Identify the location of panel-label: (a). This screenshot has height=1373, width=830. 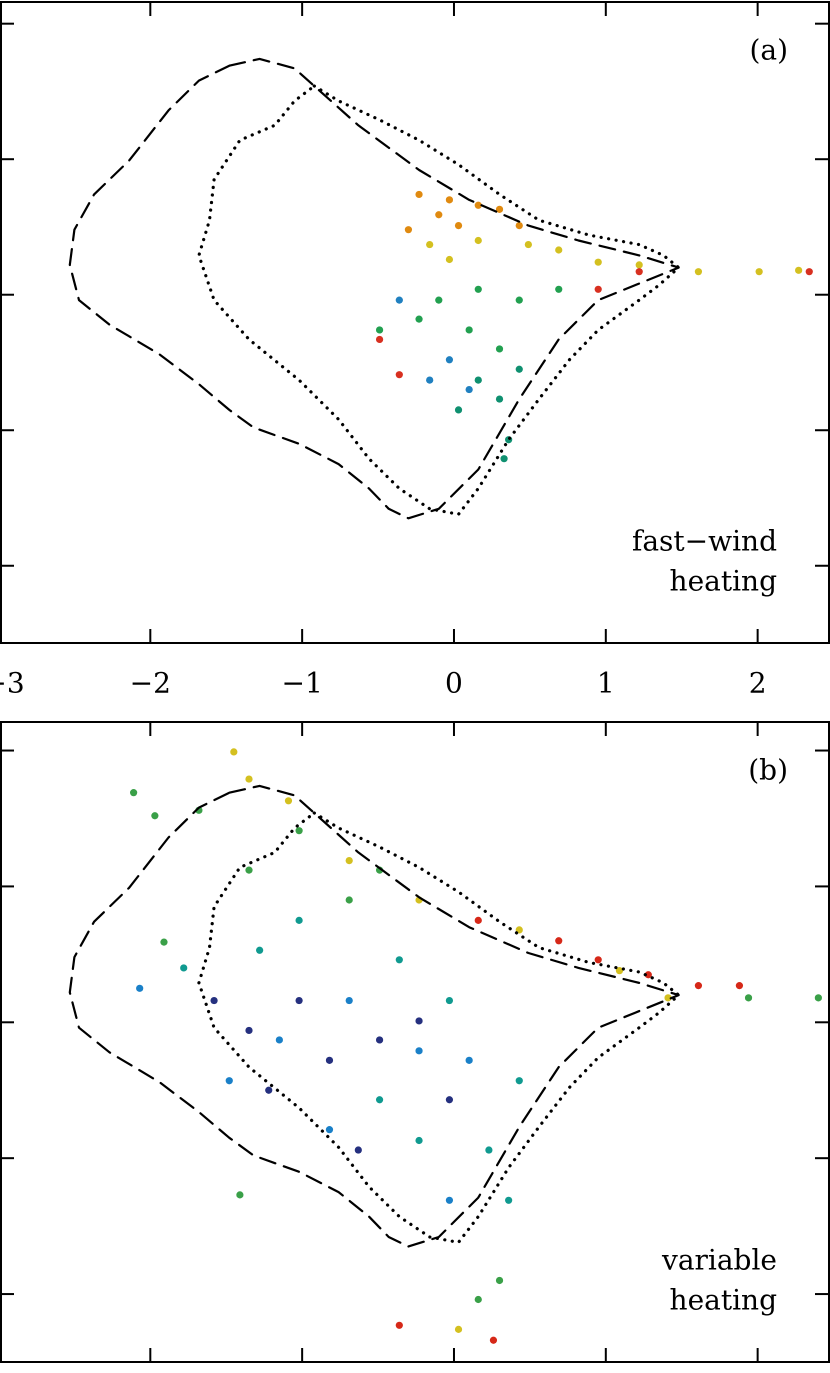
(768, 50).